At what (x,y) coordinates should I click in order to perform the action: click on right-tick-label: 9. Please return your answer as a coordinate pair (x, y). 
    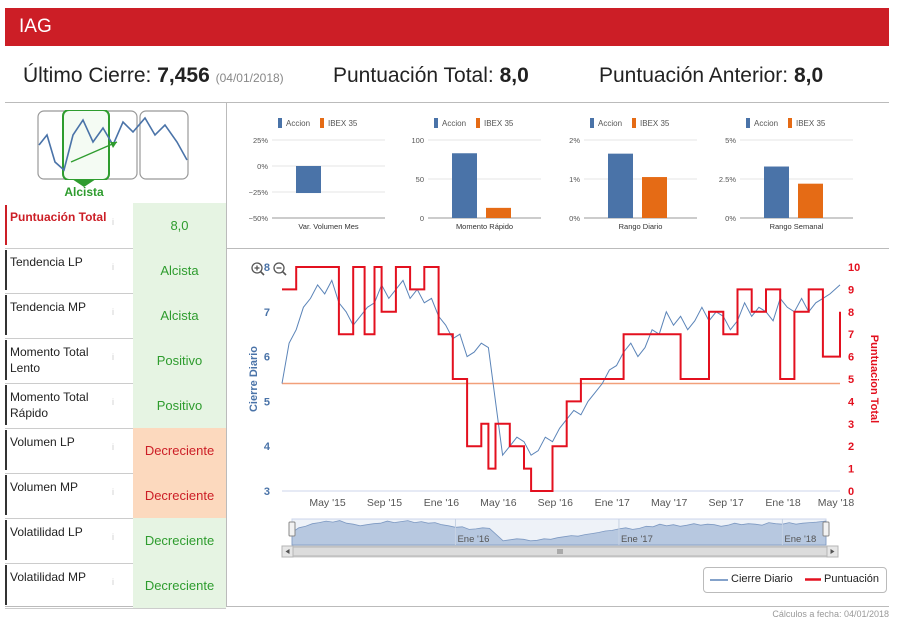
    Looking at the image, I should click on (851, 290).